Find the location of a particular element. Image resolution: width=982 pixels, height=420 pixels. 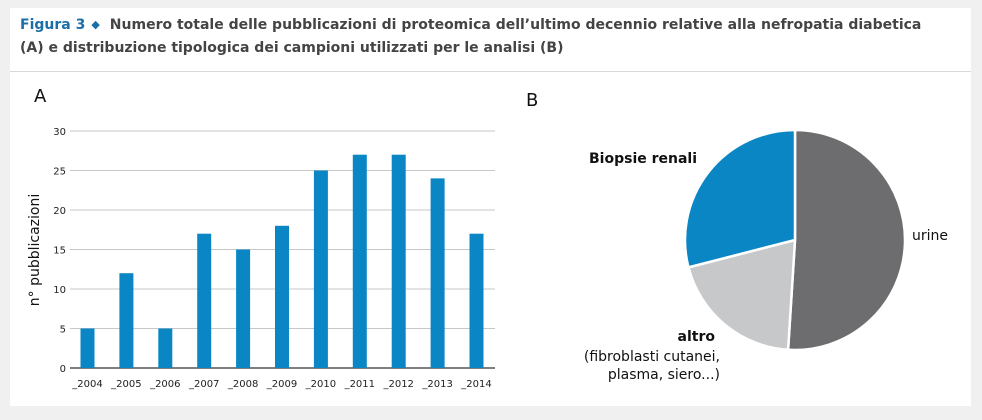

y-tick-label: 25 is located at coordinates (59, 172).